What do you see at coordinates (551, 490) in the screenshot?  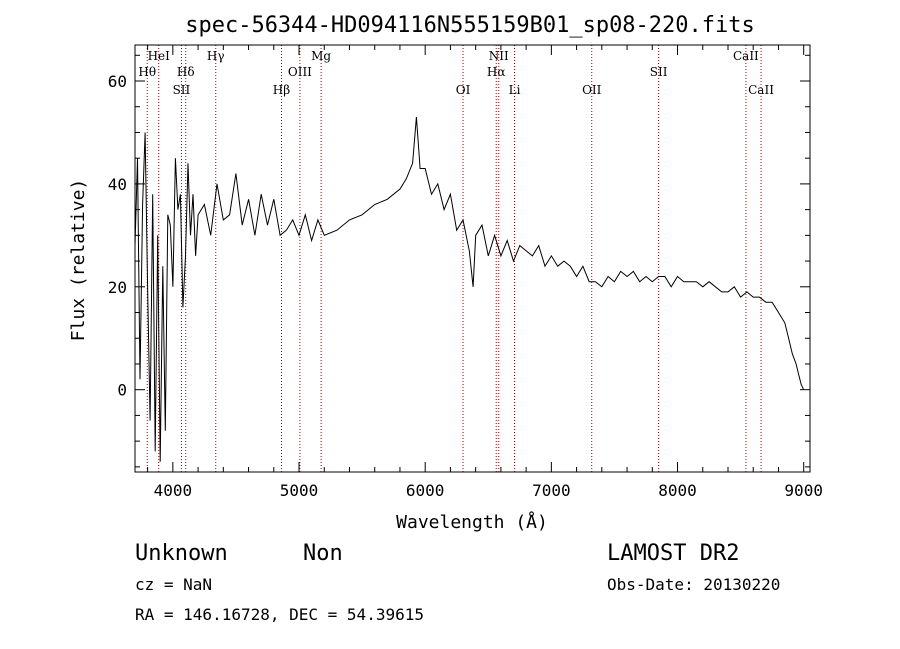 I see `x-tick-label: 7000` at bounding box center [551, 490].